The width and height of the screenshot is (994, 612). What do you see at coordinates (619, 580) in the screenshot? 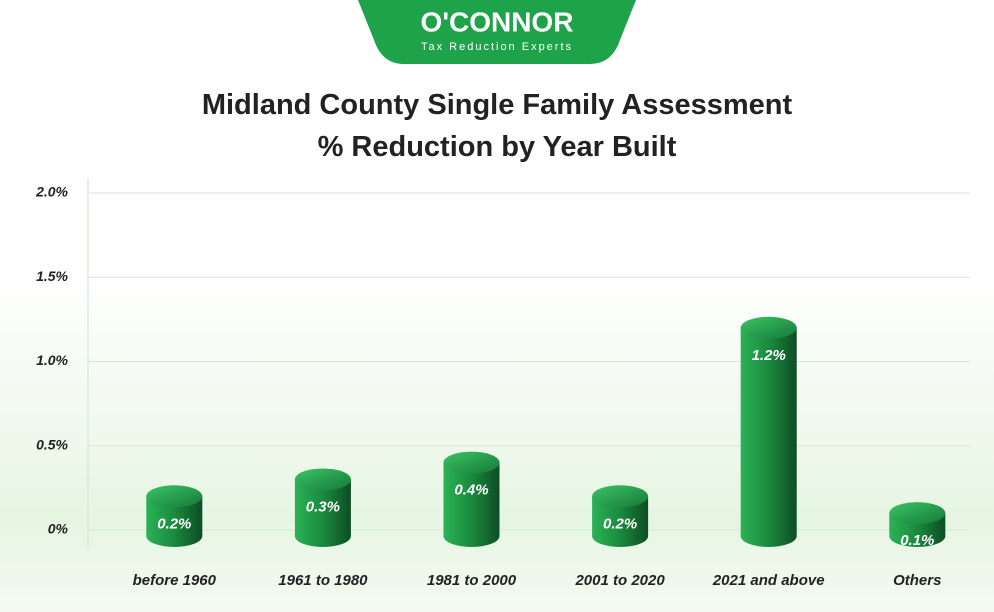
I see `x-tick-label: 2001 to 2020` at bounding box center [619, 580].